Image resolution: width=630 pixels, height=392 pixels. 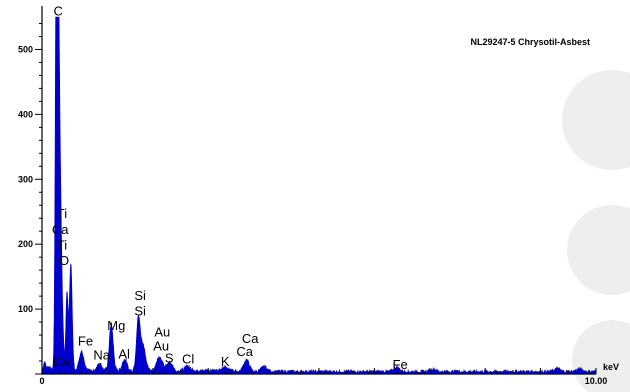 What do you see at coordinates (58, 11) in the screenshot?
I see `peak-label: C` at bounding box center [58, 11].